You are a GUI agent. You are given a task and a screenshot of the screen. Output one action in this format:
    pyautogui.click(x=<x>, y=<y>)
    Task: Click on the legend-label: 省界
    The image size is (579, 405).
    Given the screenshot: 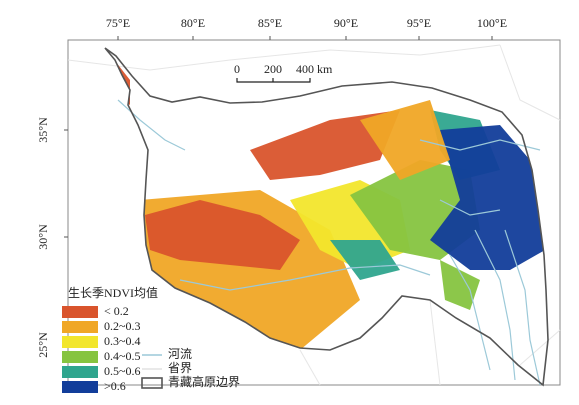 What is the action you would take?
    pyautogui.click(x=180, y=368)
    